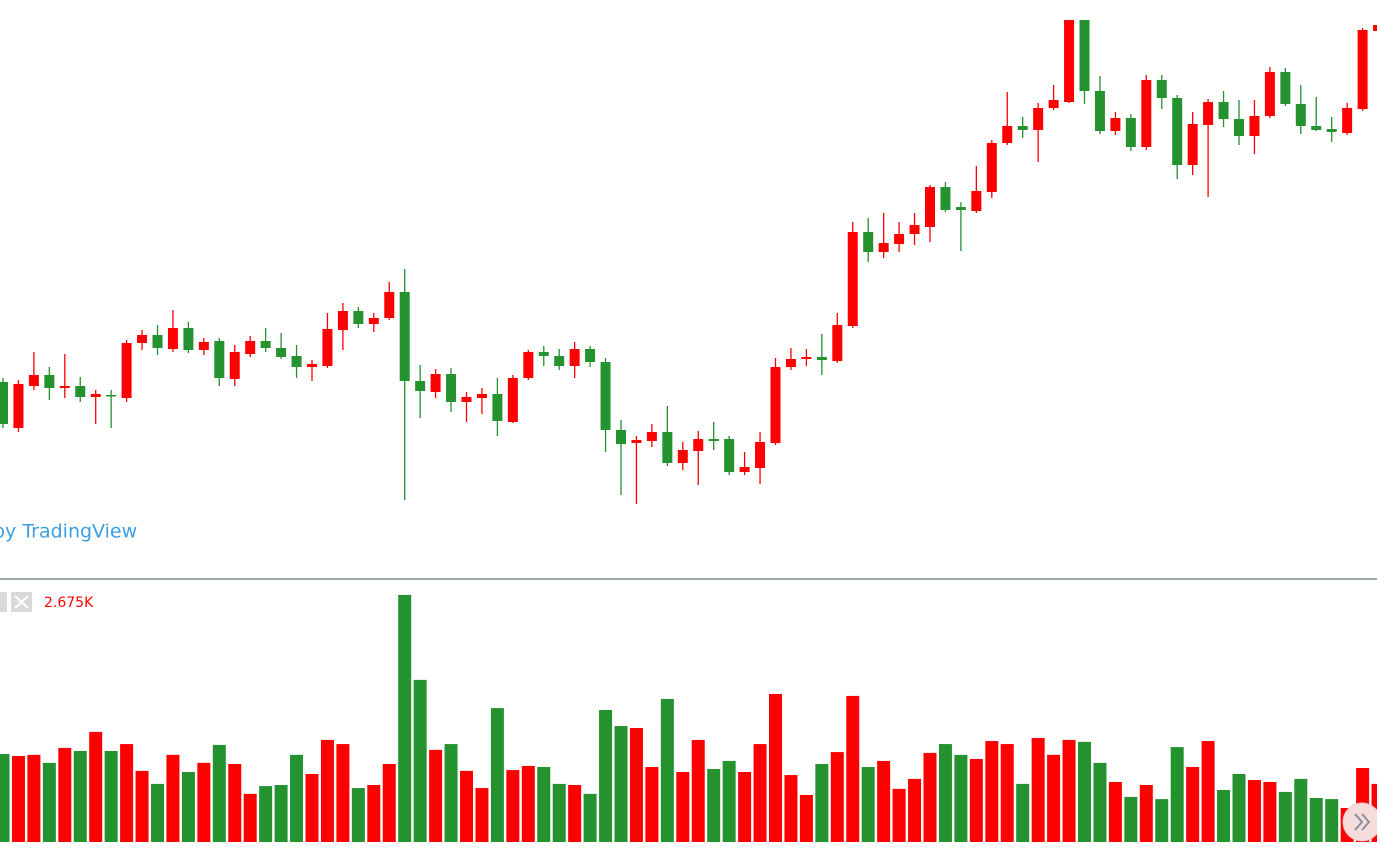  What do you see at coordinates (69, 603) in the screenshot?
I see `volume-legend-value: 2.675K` at bounding box center [69, 603].